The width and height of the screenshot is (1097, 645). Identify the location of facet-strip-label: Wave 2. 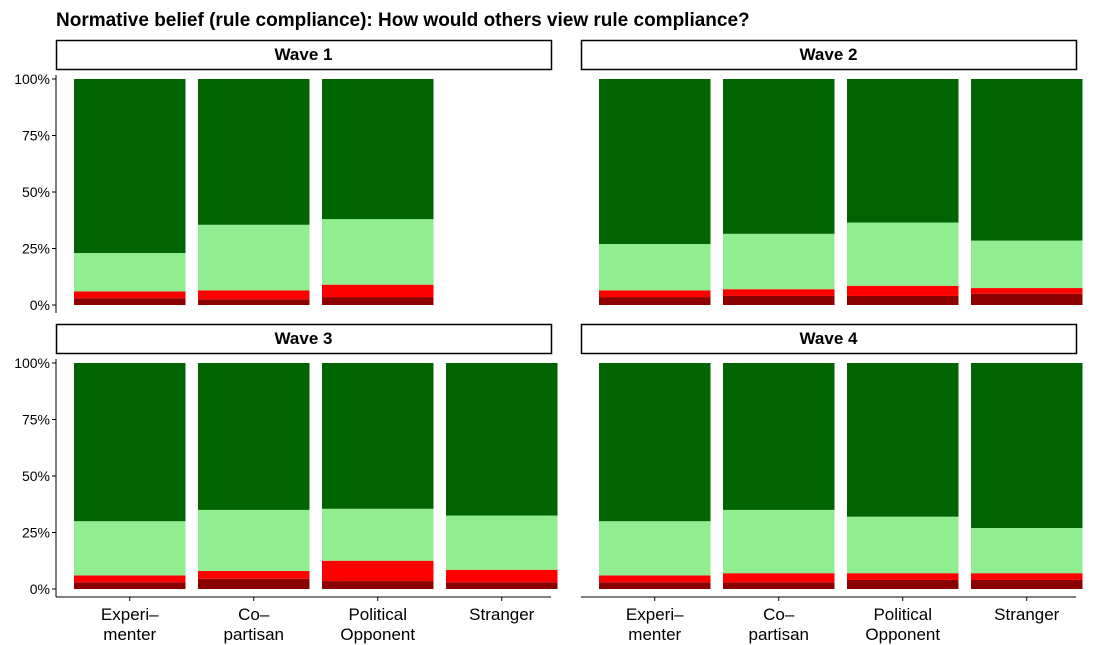
(829, 54).